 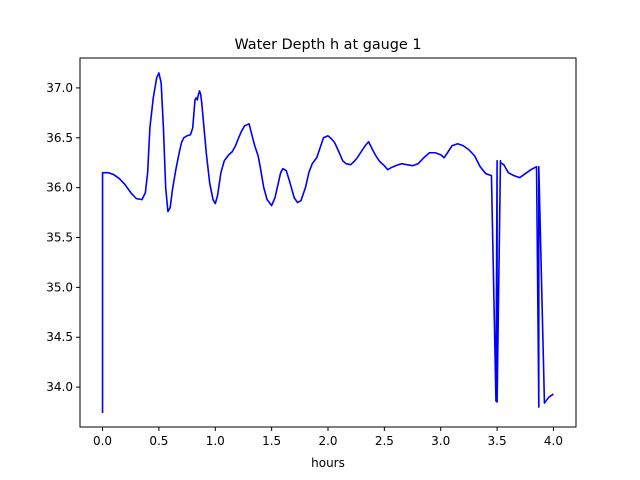 I want to click on y-tick-label: 34.5, so click(x=59, y=337).